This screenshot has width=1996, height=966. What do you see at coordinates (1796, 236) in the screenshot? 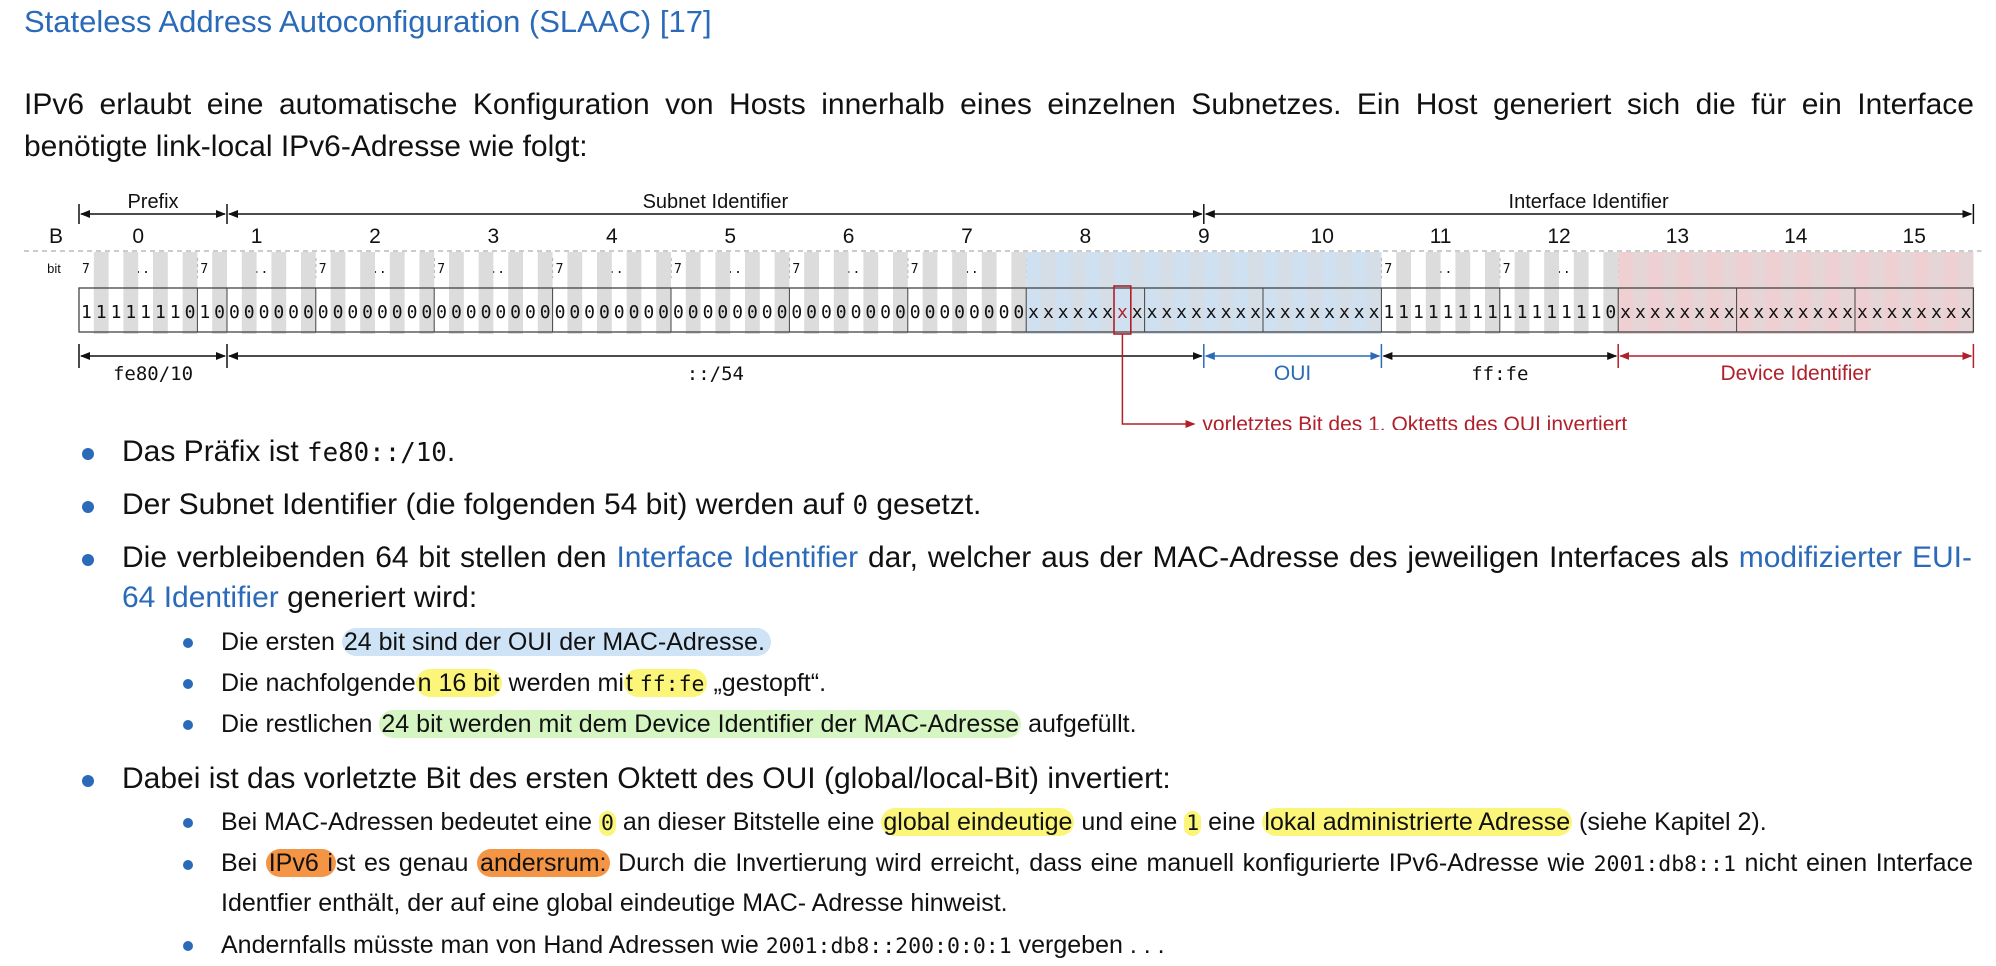
I see `byte-number: 14` at bounding box center [1796, 236].